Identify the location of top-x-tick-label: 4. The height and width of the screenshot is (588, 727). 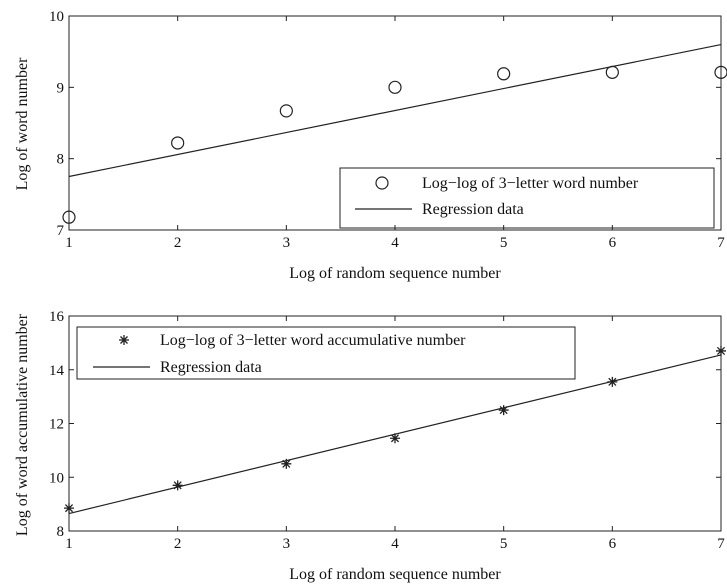
(395, 243).